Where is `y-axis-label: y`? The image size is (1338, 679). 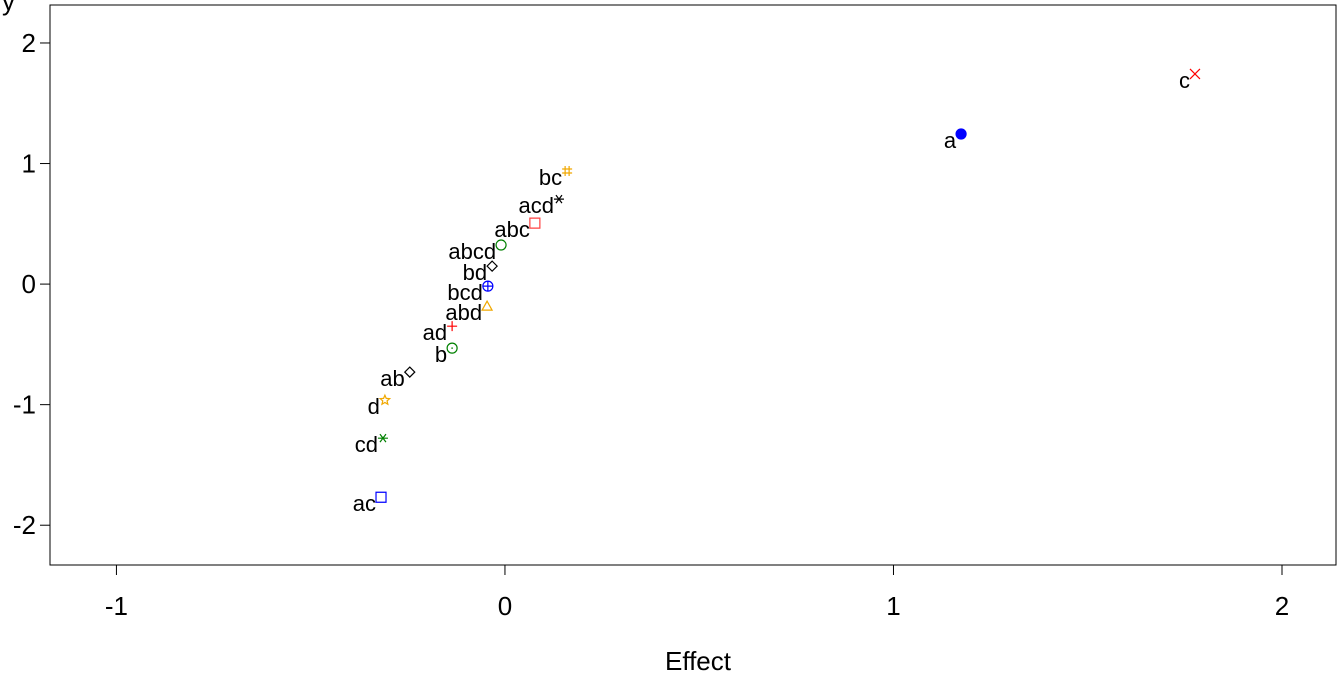 y-axis-label: y is located at coordinates (8, 8).